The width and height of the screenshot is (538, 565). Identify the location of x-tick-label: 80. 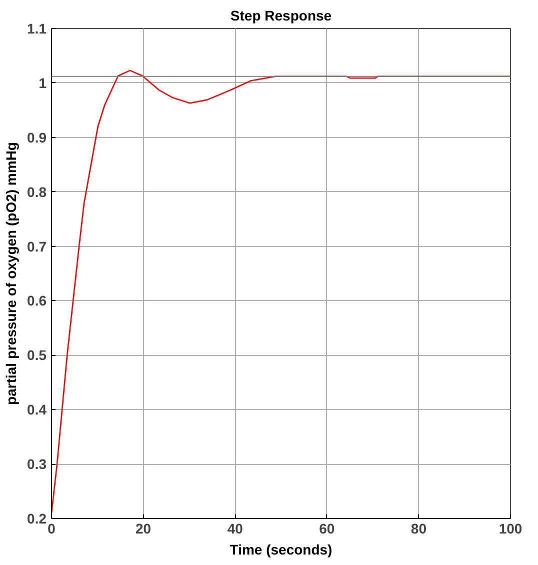
(418, 528).